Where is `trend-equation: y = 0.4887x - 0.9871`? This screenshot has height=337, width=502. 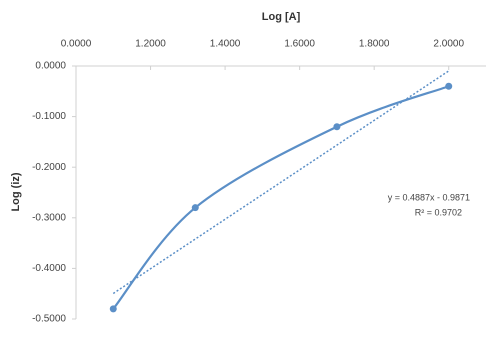
trend-equation: y = 0.4887x - 0.9871 is located at coordinates (429, 197).